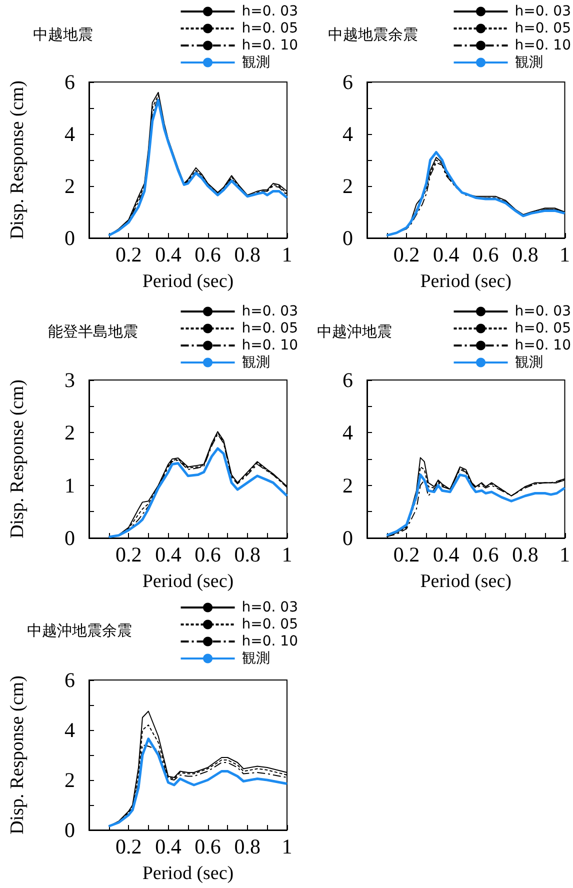 This screenshot has width=573, height=888. What do you see at coordinates (354, 331) in the screenshot?
I see `chart-title: 中越沖地震` at bounding box center [354, 331].